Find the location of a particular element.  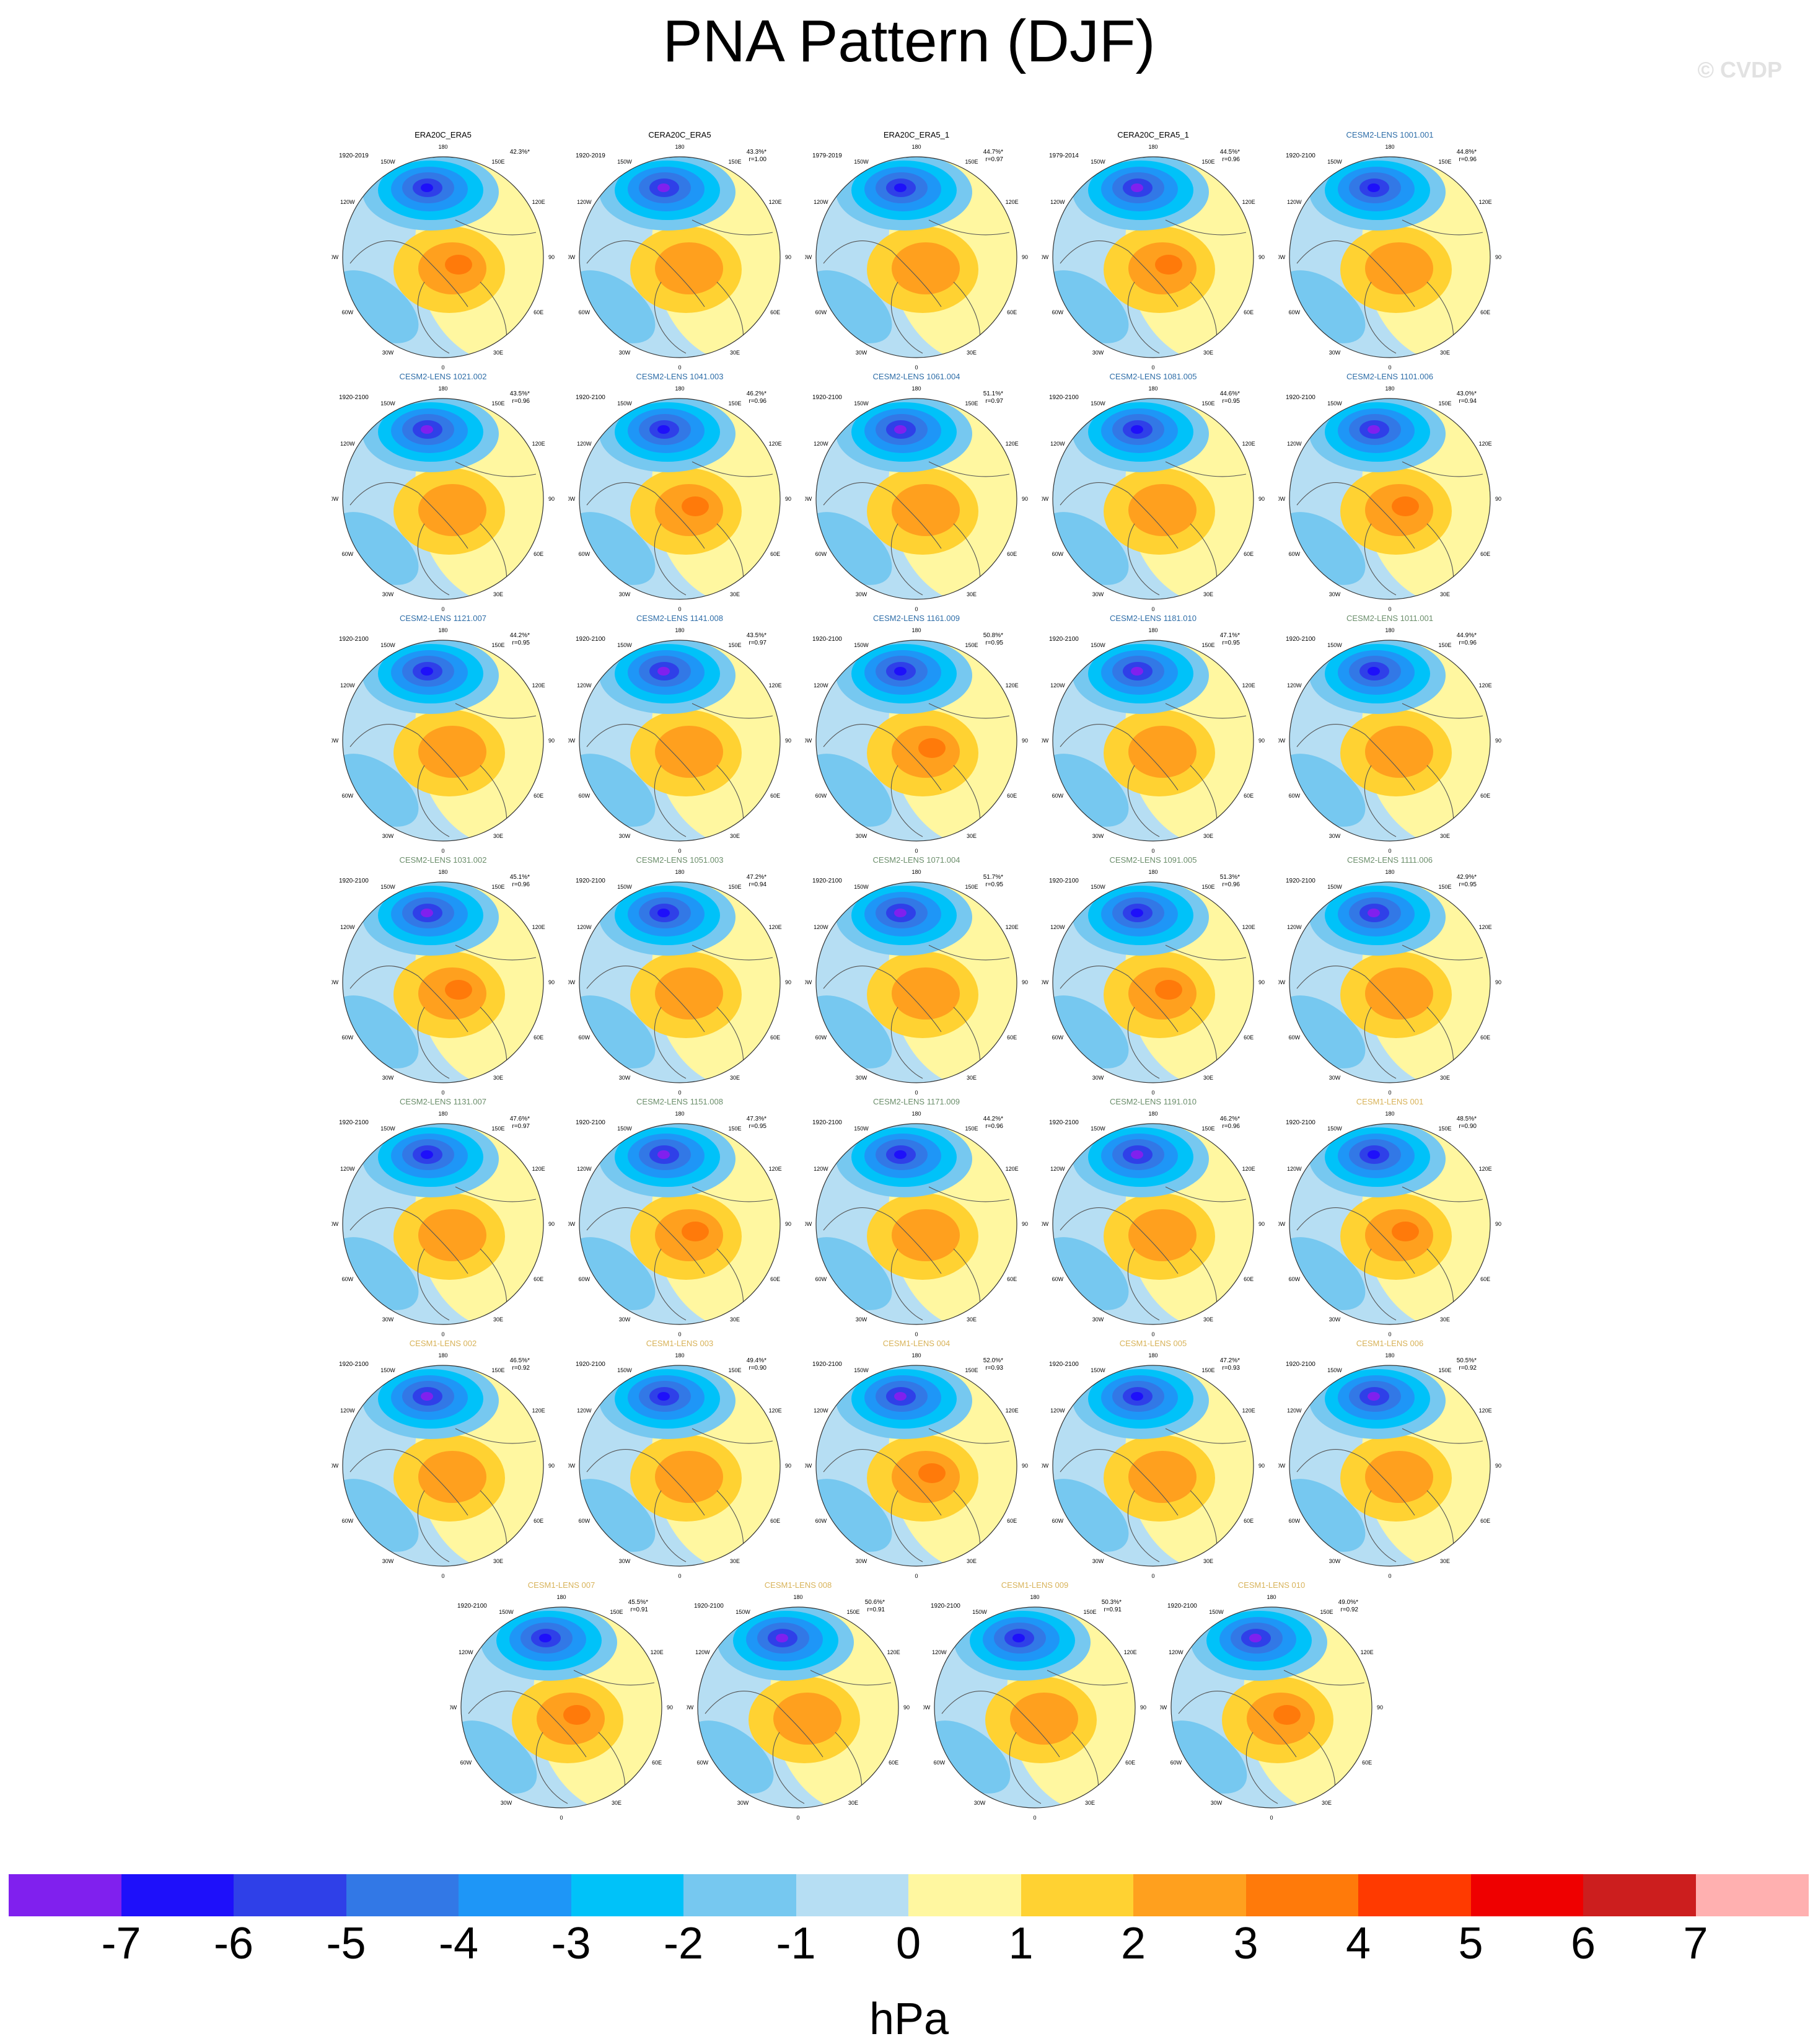

colorbar-tick-label: 6 is located at coordinates (1583, 1943).